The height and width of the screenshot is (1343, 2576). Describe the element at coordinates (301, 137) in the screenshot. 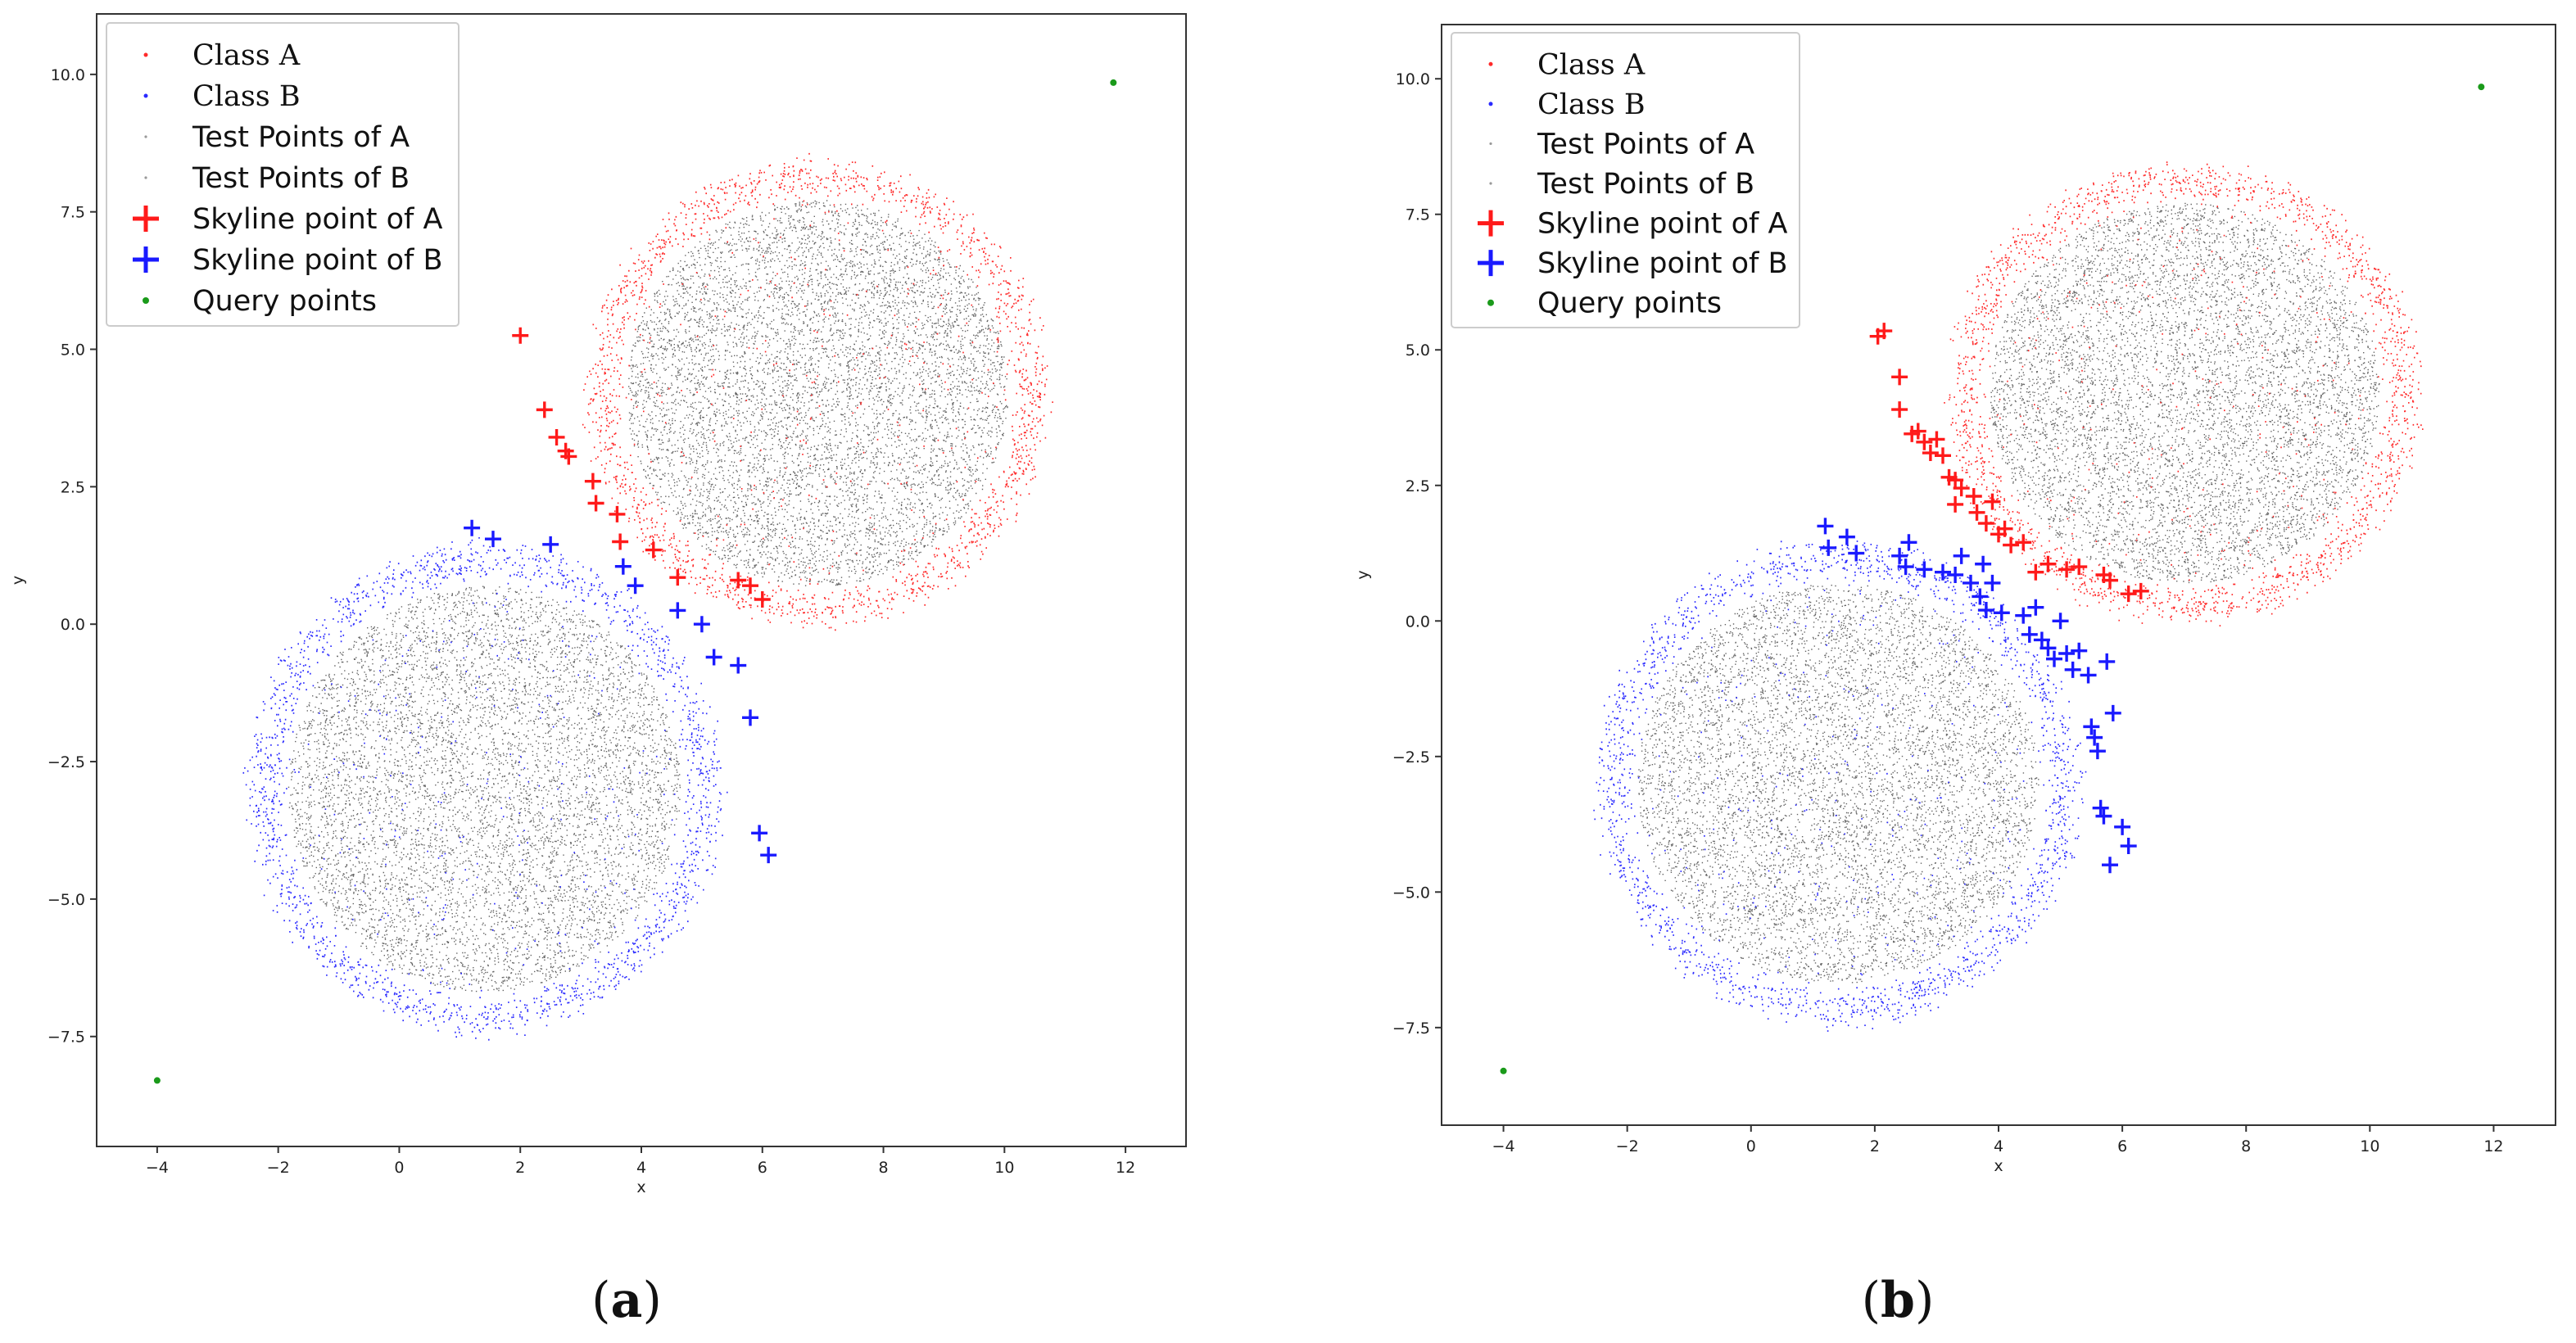

I see `legend-label: Test Points of A` at that location.